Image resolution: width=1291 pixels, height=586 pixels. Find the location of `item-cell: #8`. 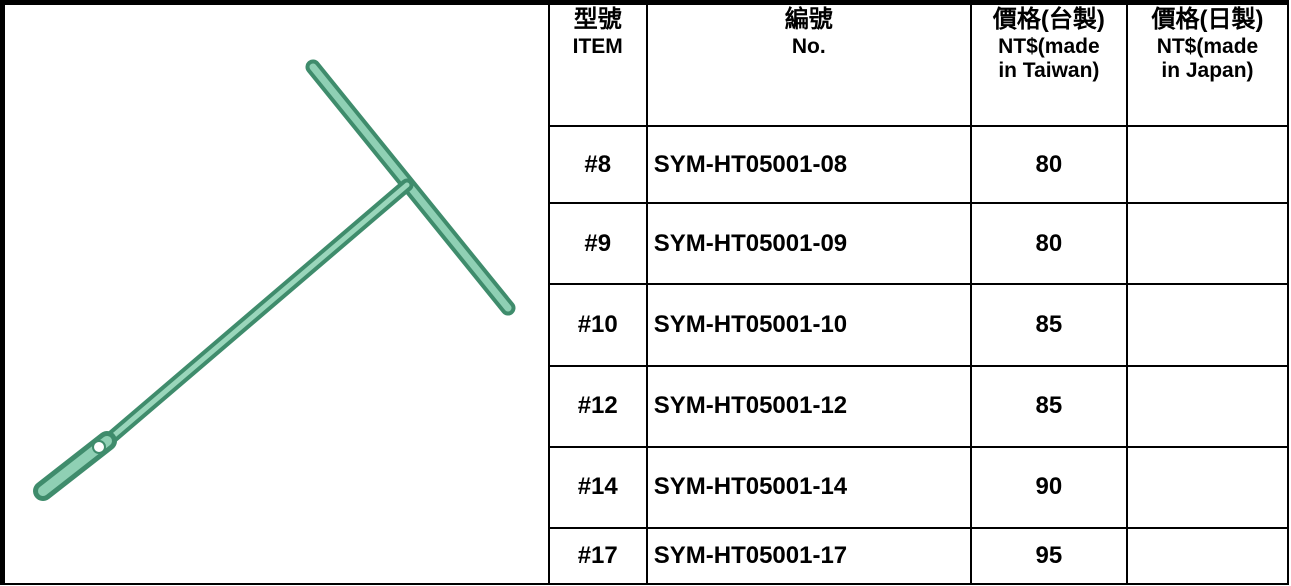

item-cell: #8 is located at coordinates (597, 164).